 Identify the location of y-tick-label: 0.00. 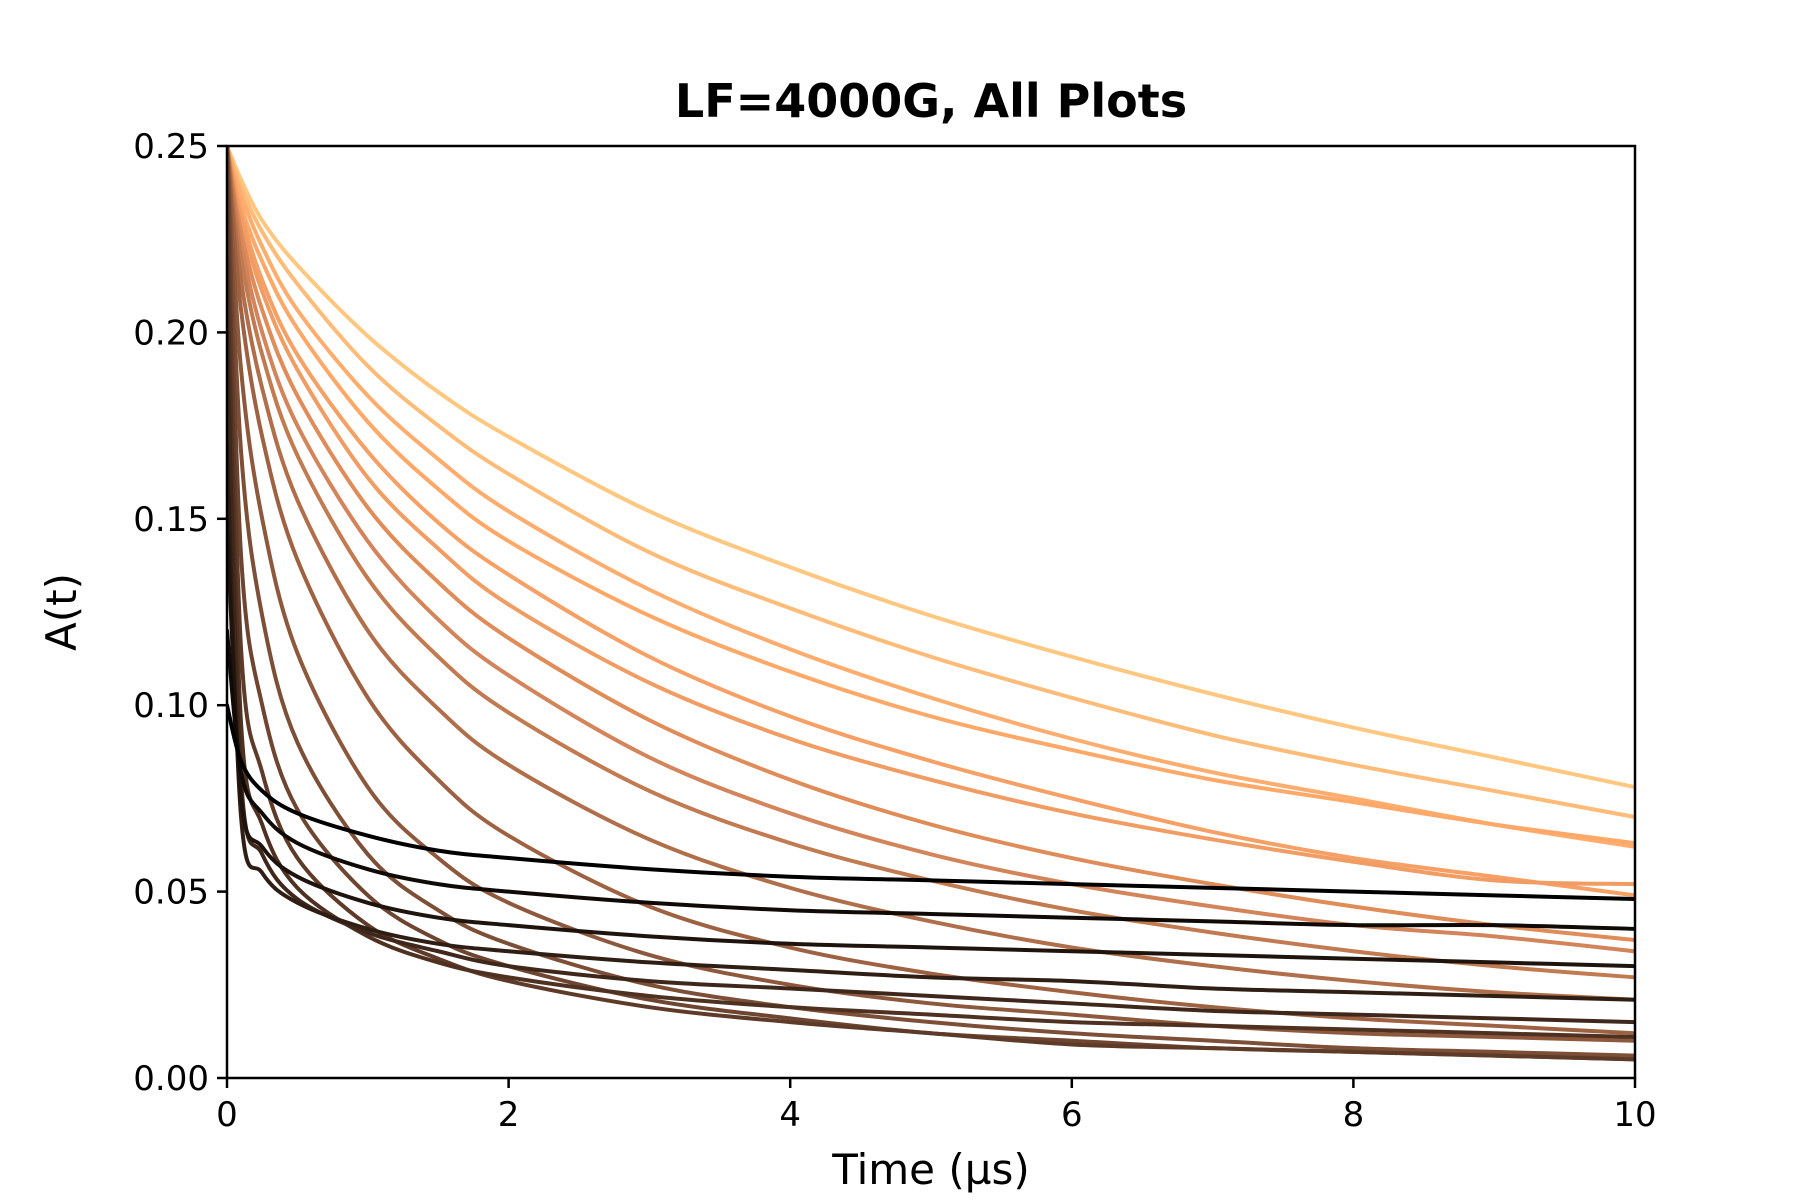
(171, 1079).